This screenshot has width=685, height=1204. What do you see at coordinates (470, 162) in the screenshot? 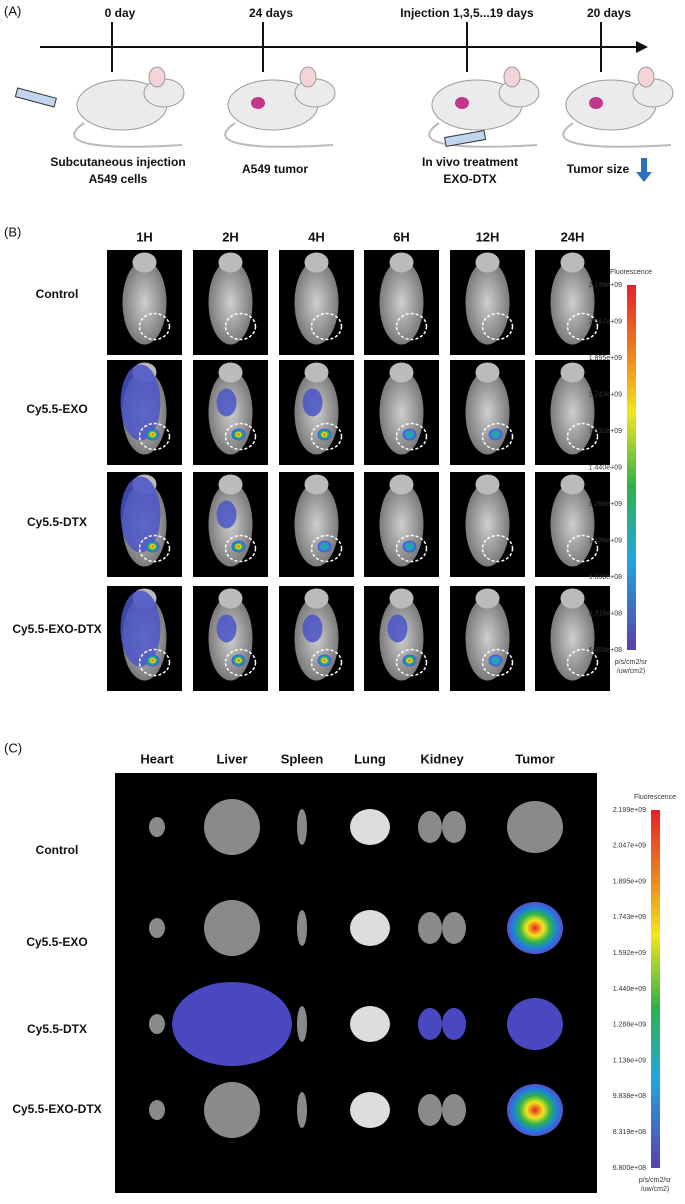
I see `step-caption: In vivo treatment` at bounding box center [470, 162].